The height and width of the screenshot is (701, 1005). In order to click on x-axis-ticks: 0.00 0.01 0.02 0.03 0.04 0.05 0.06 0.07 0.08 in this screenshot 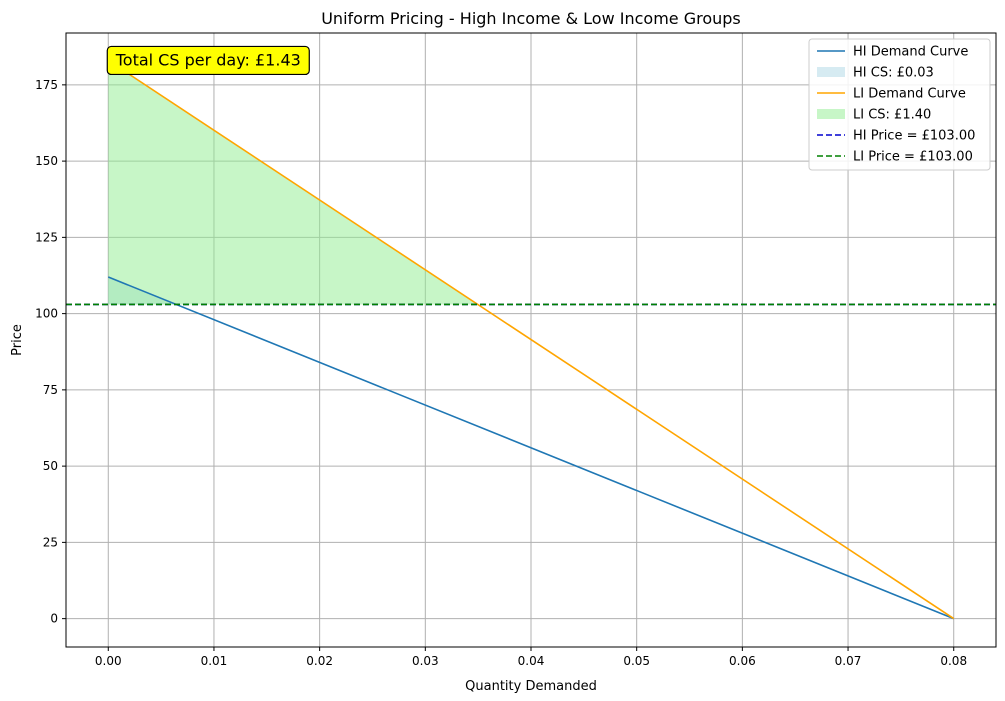, I will do `click(531, 657)`.